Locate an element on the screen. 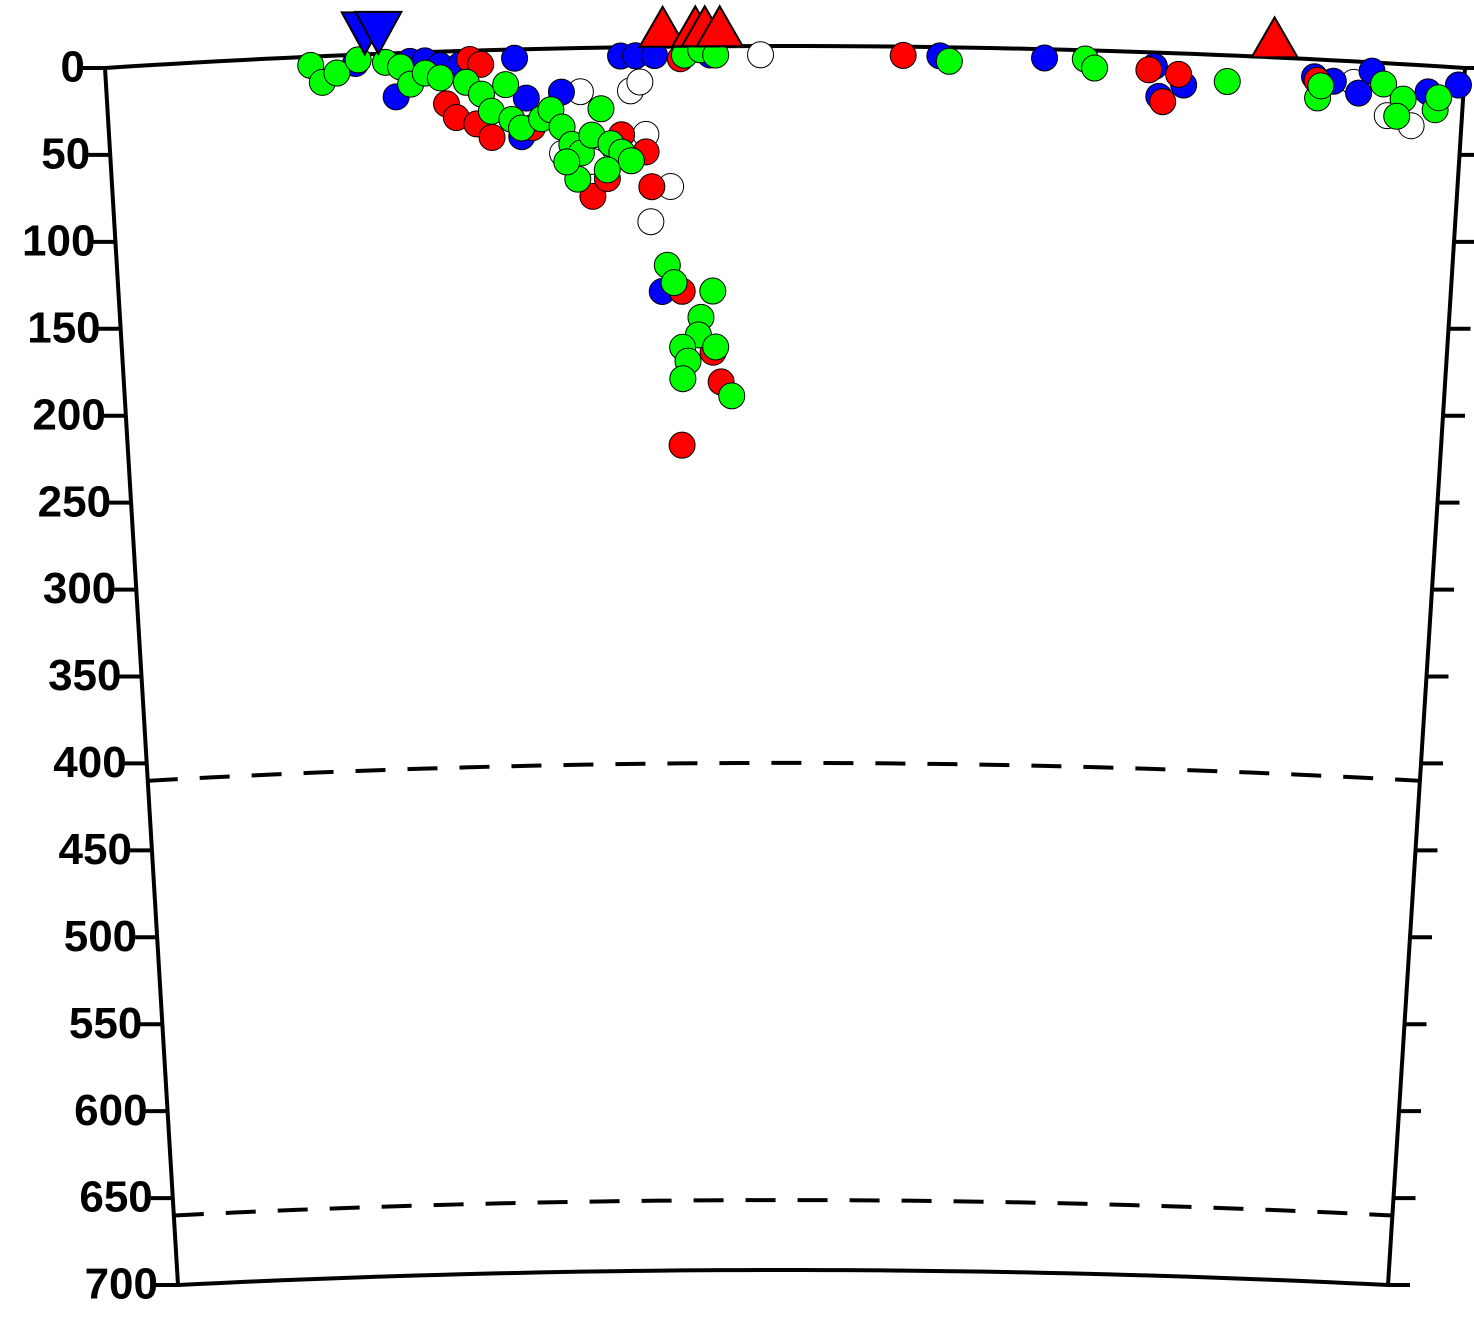 The height and width of the screenshot is (1319, 1474). y-tick-label: 600 is located at coordinates (110, 1110).